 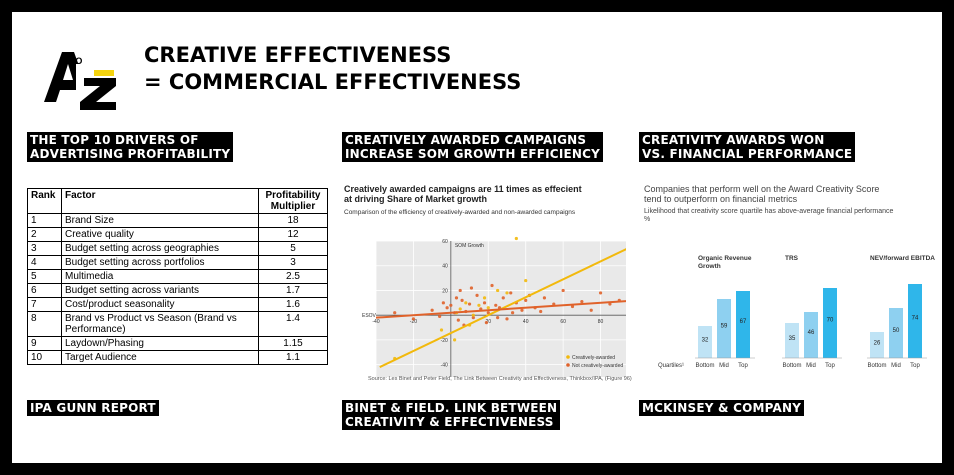 What do you see at coordinates (293, 201) in the screenshot?
I see `col-header-multiplier: Profitability Multiplier` at bounding box center [293, 201].